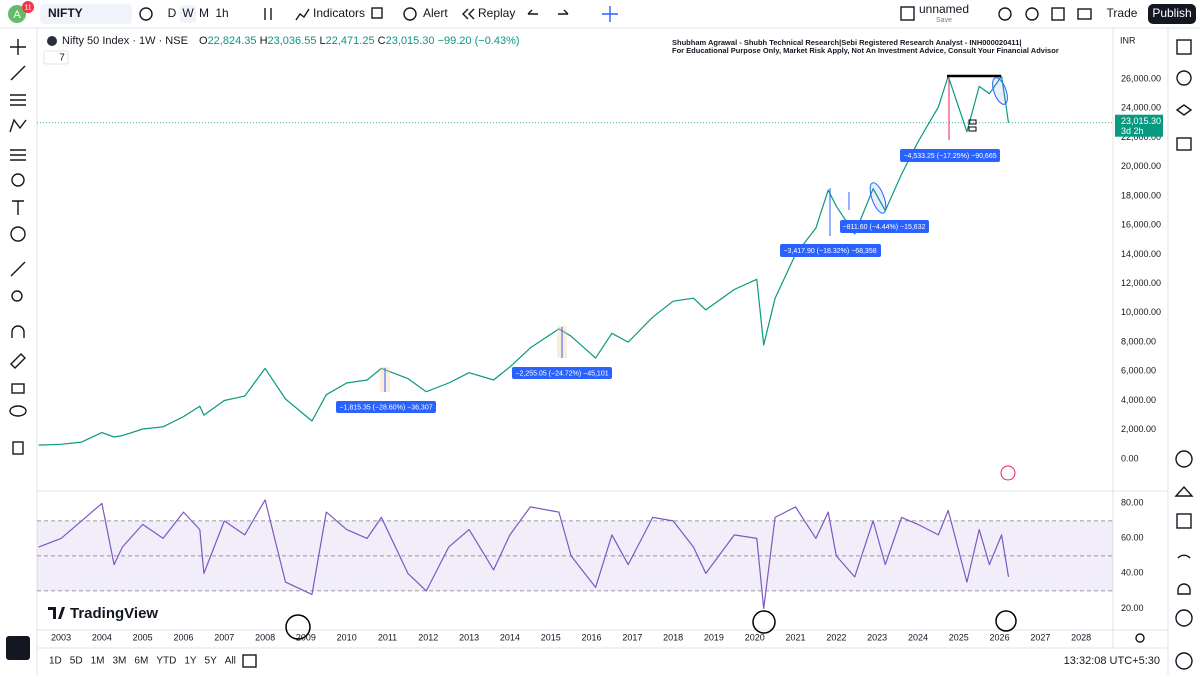 This screenshot has height=680, width=1200. Describe the element at coordinates (944, 9) in the screenshot. I see `layout-name: unnamed` at that location.